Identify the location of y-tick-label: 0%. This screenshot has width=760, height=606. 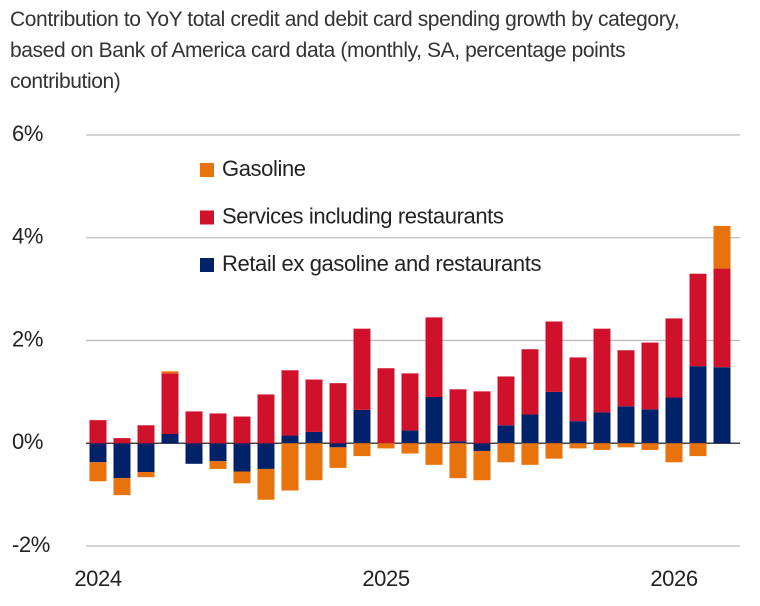
(27, 441).